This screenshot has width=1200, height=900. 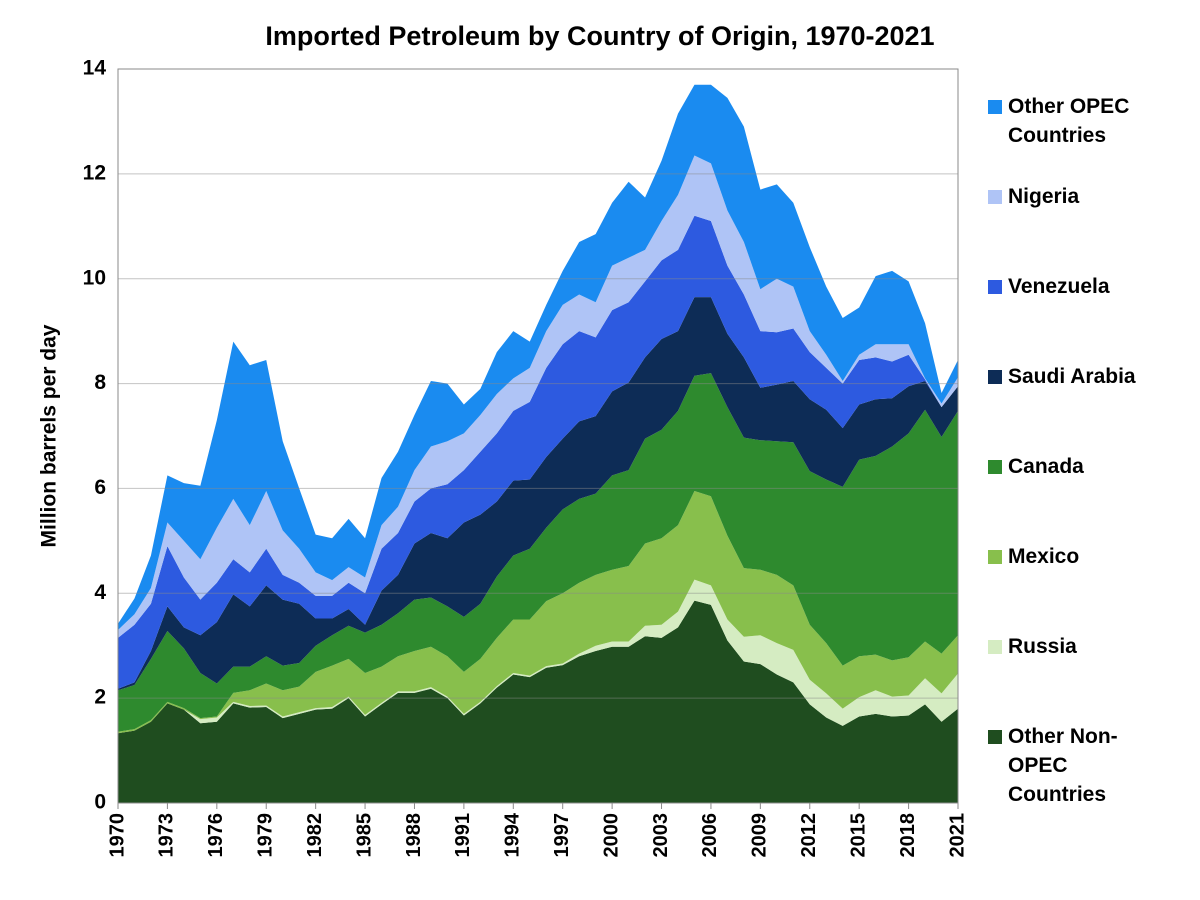 What do you see at coordinates (1063, 765) in the screenshot?
I see `legend-label: Other Non-OPEC Countries` at bounding box center [1063, 765].